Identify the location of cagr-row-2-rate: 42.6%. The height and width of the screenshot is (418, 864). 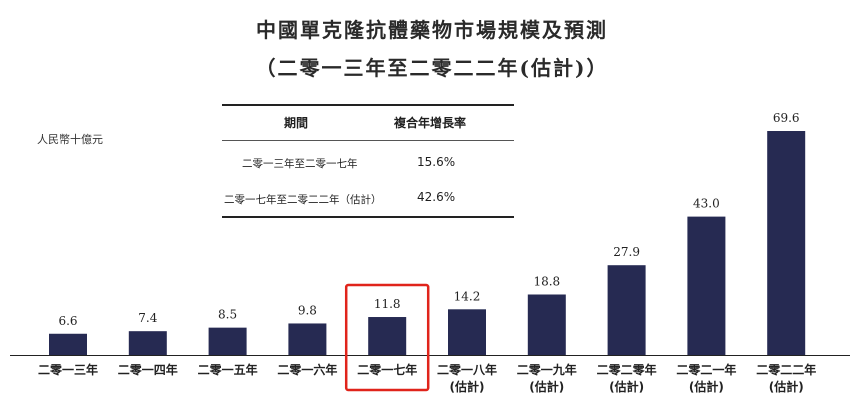
(436, 197).